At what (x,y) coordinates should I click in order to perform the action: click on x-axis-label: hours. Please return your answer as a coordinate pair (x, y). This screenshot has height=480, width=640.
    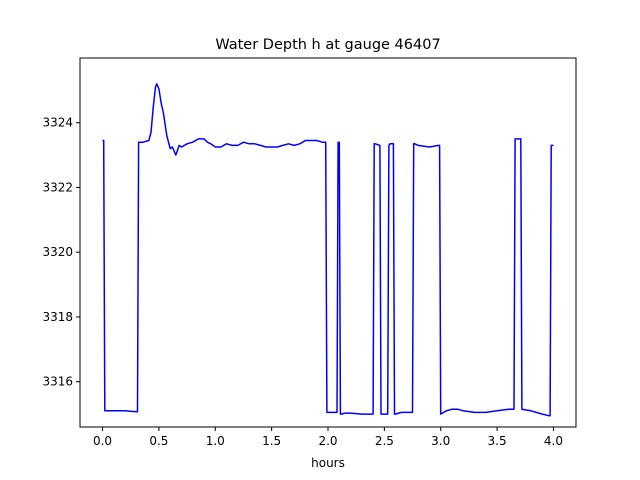
    Looking at the image, I should click on (328, 463).